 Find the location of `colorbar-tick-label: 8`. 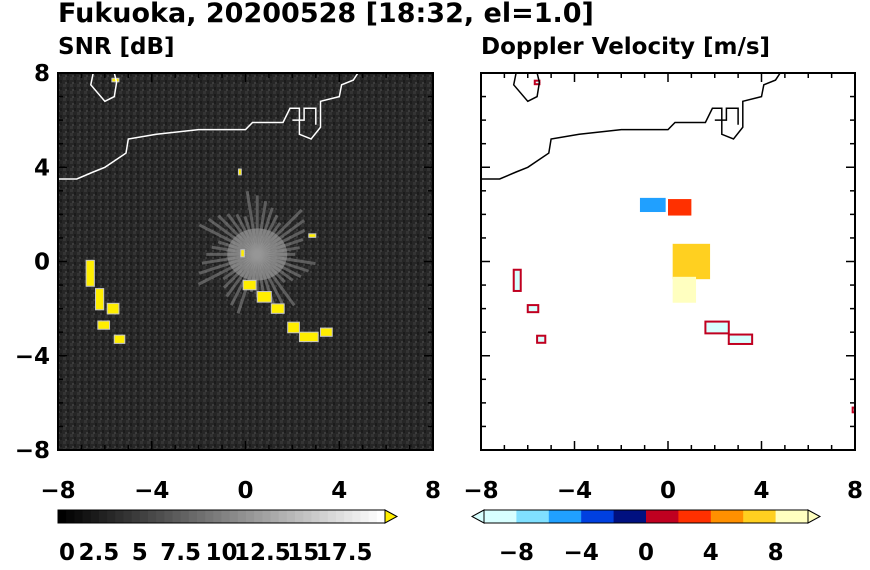

colorbar-tick-label: 8 is located at coordinates (776, 553).